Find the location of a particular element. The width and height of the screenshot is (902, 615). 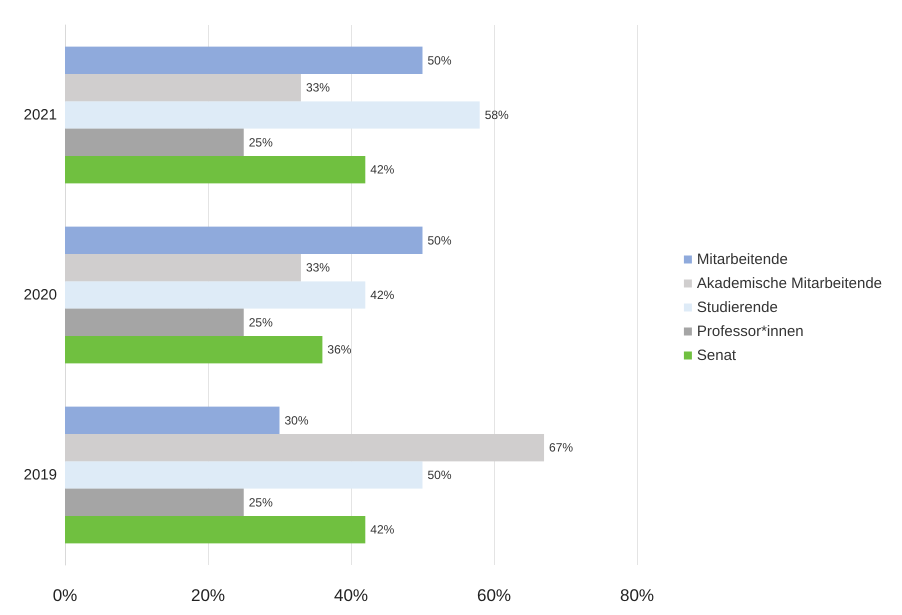

y-tick-label: 2020 is located at coordinates (40, 295).